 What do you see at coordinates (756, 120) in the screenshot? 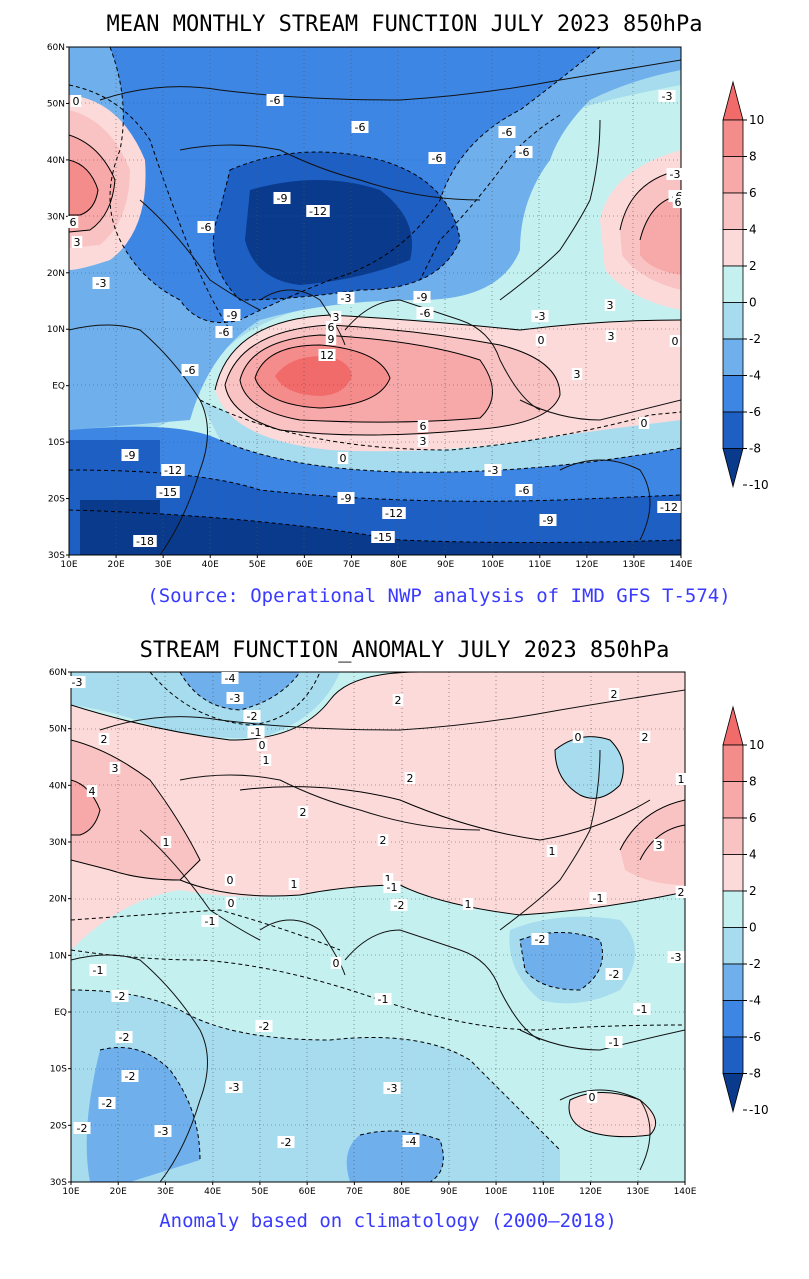
I see `colorbar-label: 10` at bounding box center [756, 120].